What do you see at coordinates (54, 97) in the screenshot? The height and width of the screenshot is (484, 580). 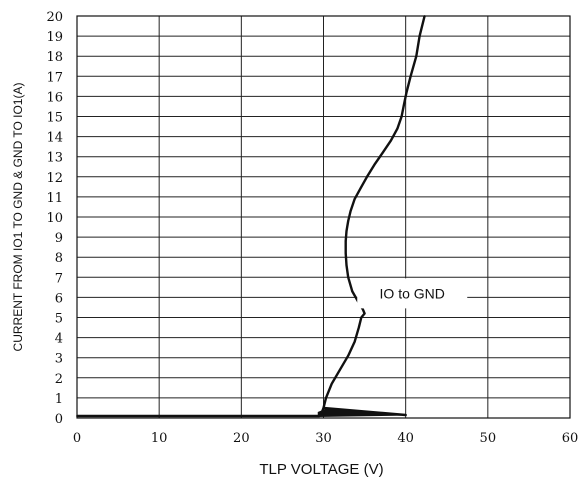 I see `y-tick-label: 16` at bounding box center [54, 97].